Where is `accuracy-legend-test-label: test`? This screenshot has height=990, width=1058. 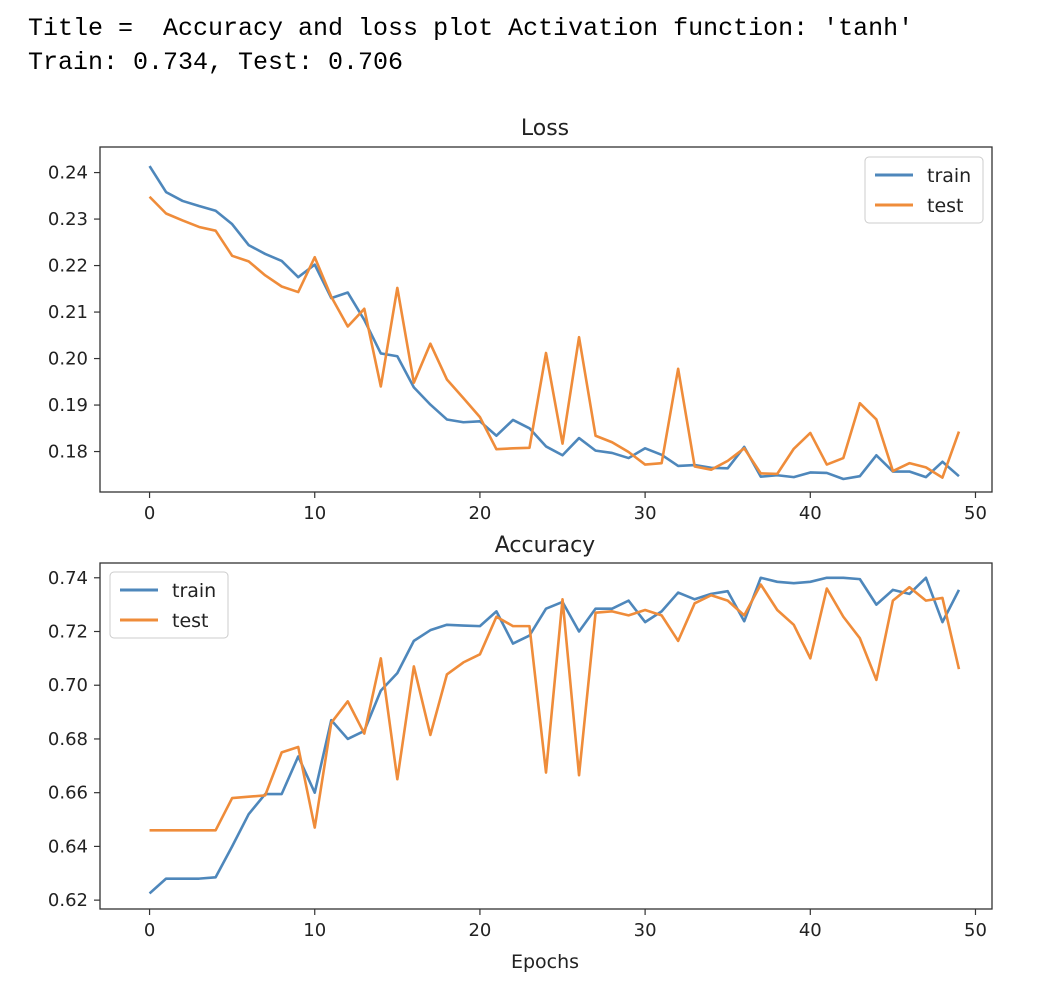 accuracy-legend-test-label: test is located at coordinates (190, 621).